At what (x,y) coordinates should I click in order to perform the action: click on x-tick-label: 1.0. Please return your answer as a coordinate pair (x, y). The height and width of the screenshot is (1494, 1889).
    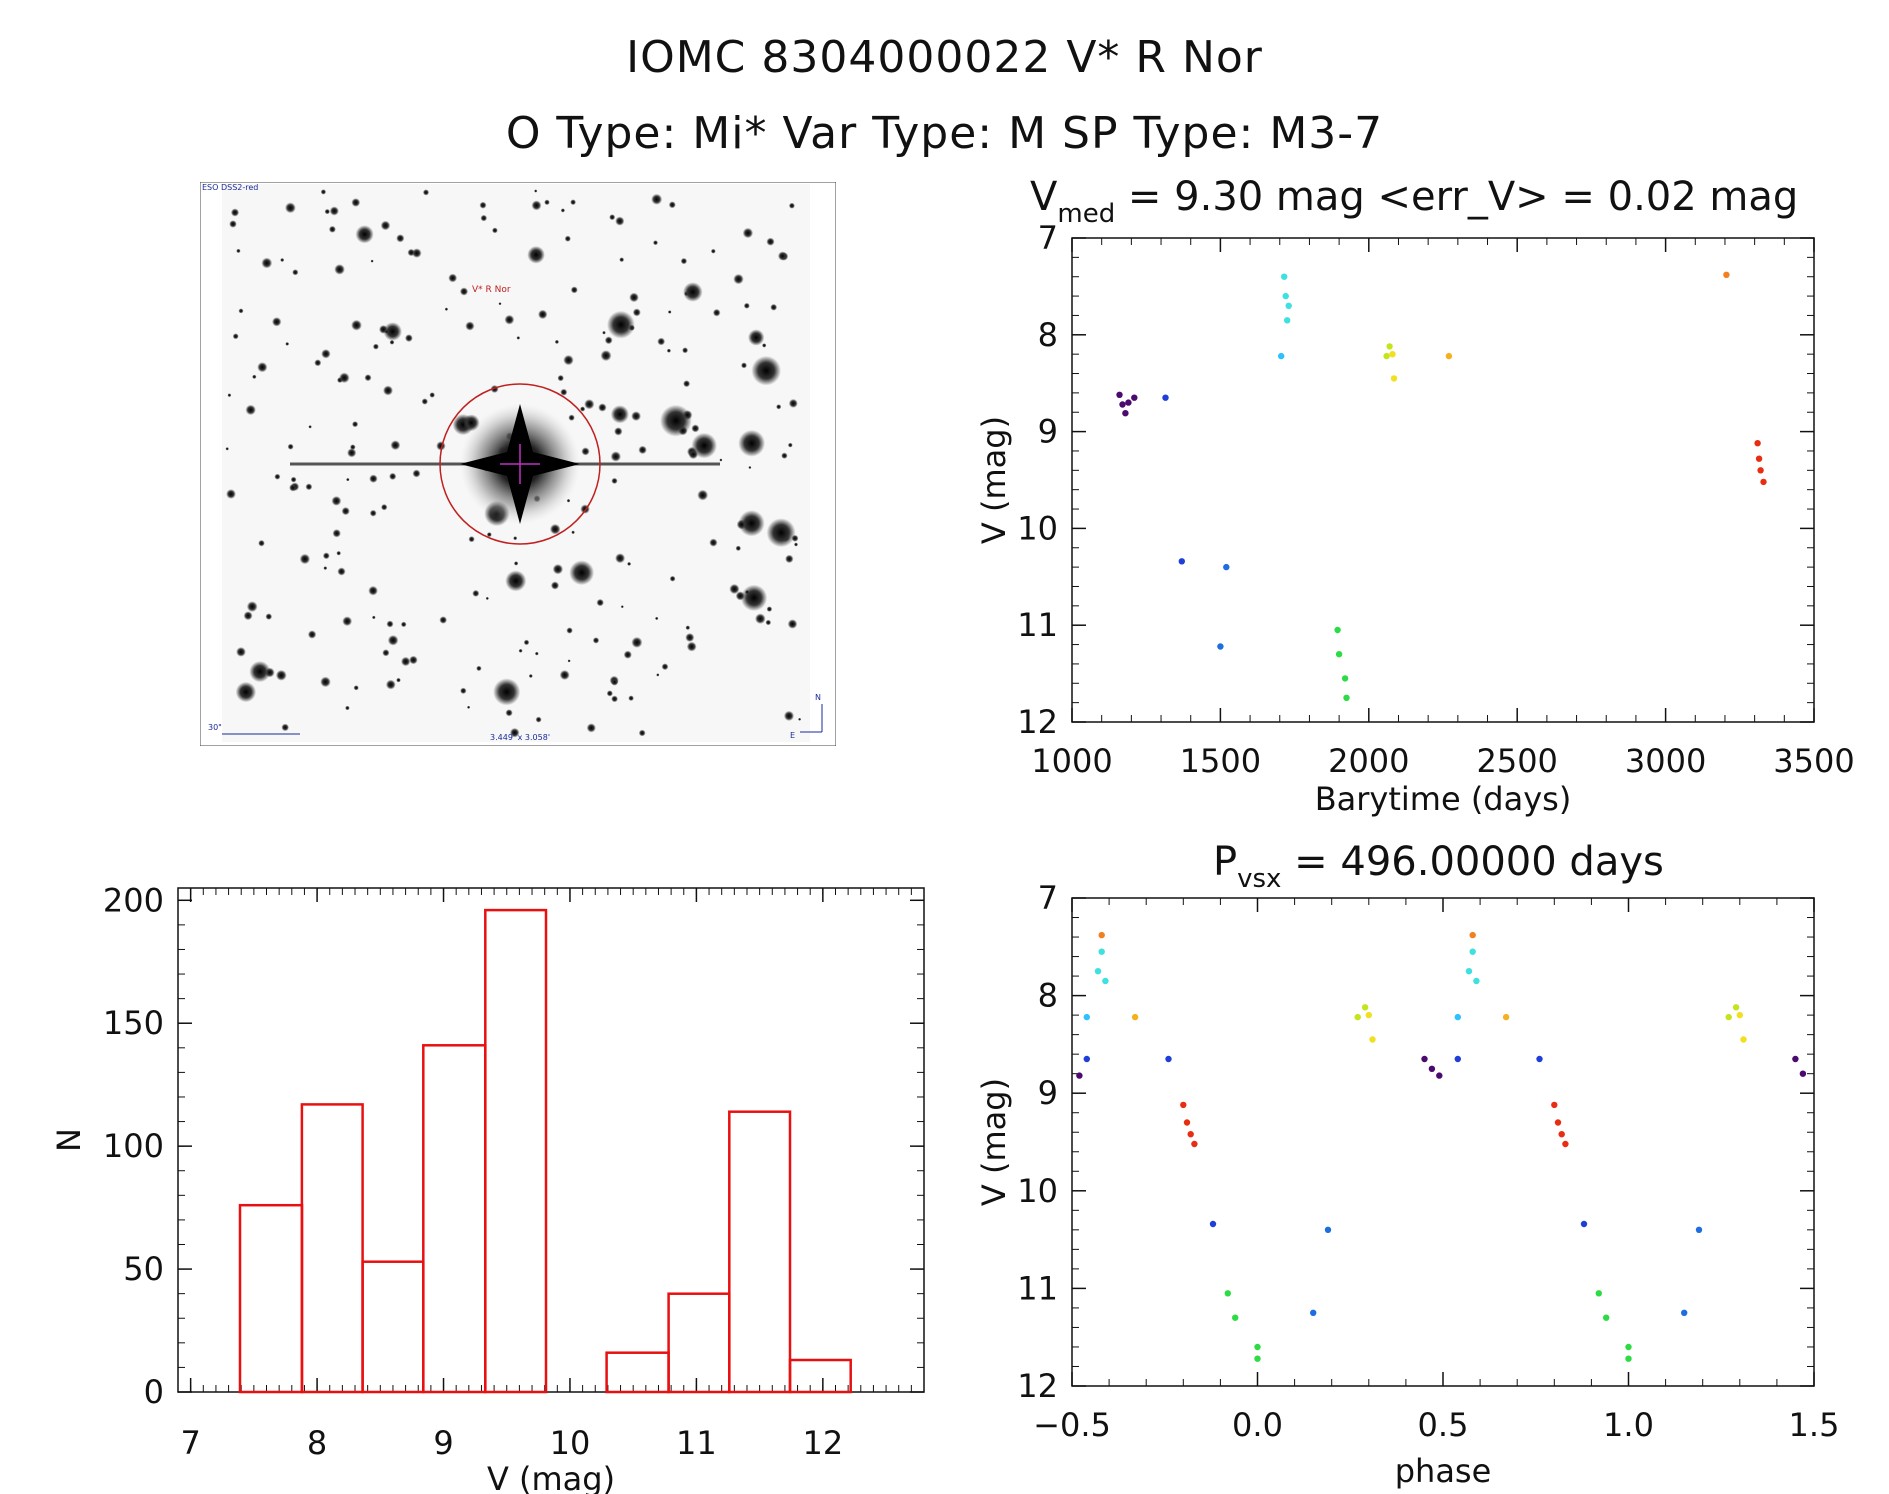
    Looking at the image, I should click on (1628, 1425).